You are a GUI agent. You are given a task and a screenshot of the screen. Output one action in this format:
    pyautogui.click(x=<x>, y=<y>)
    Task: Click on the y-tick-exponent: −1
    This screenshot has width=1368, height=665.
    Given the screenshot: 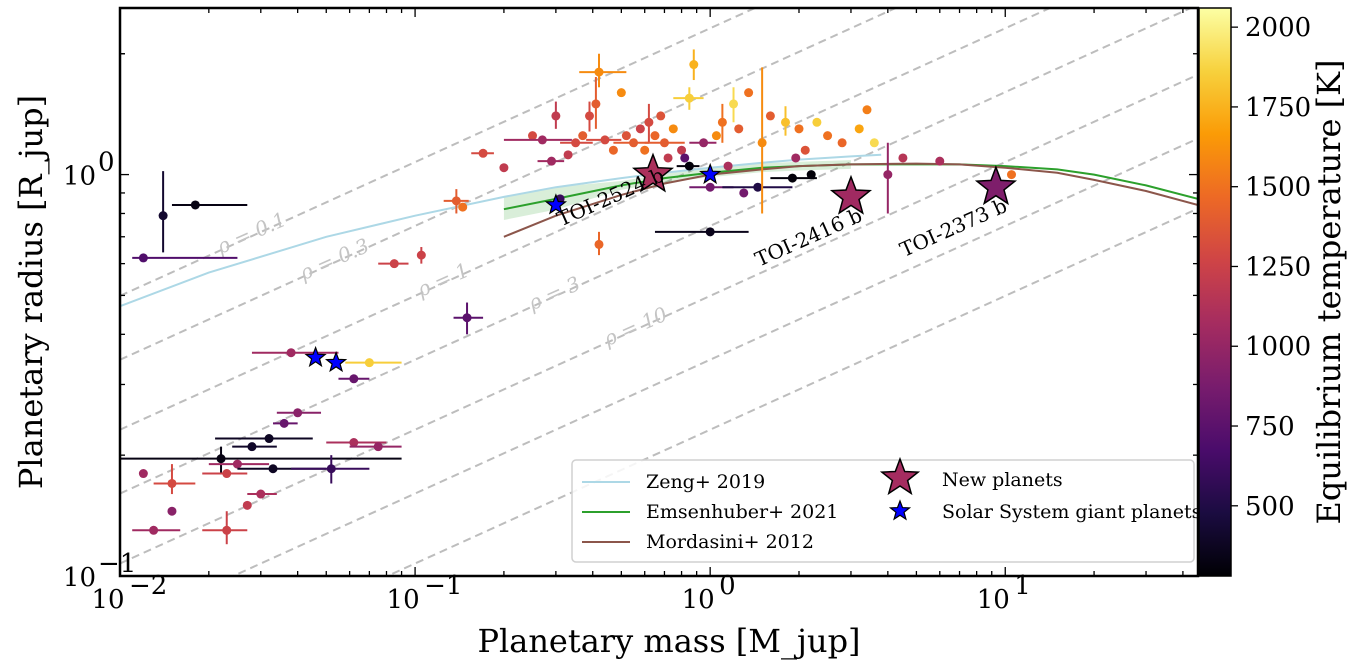 What is the action you would take?
    pyautogui.click(x=117, y=564)
    